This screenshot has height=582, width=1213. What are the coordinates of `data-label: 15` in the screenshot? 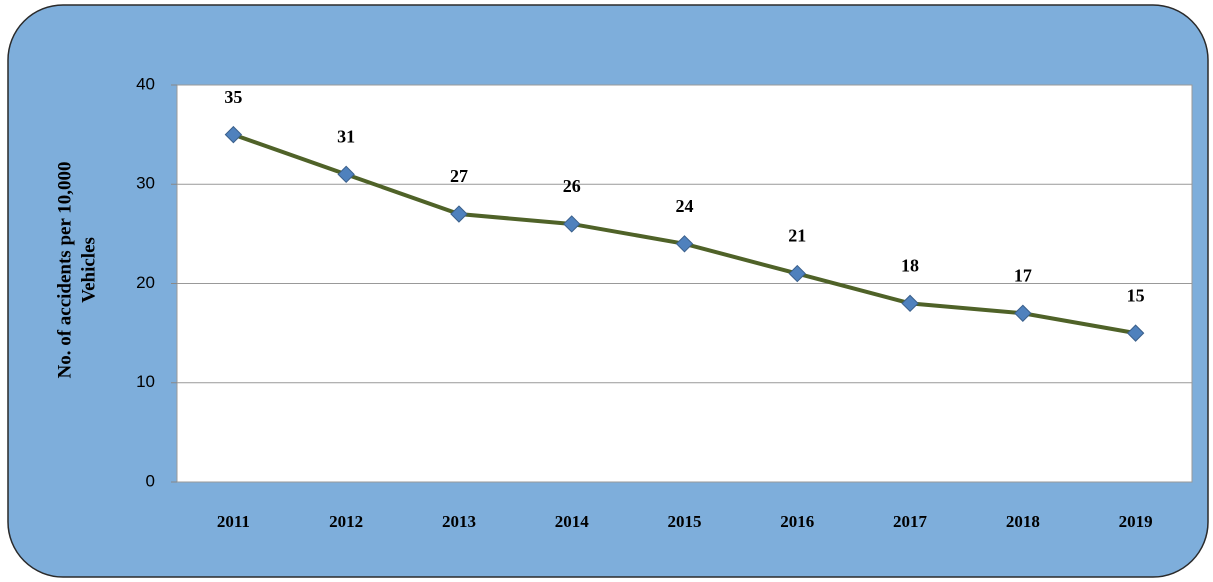 It's located at (1136, 295).